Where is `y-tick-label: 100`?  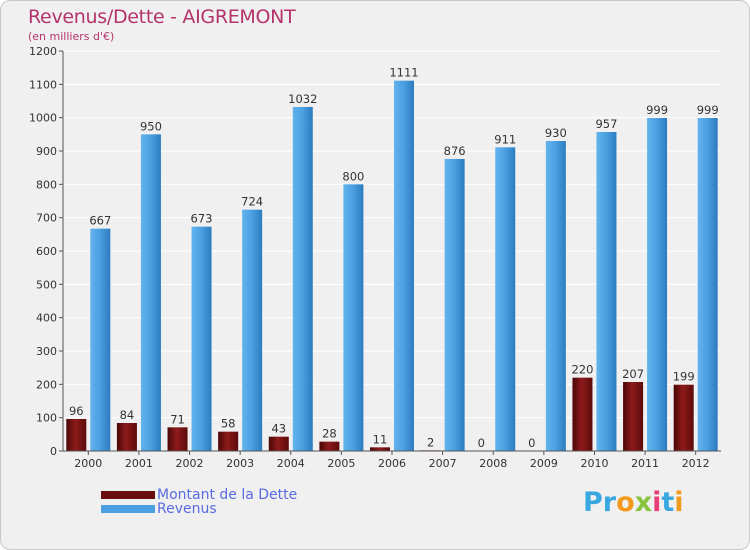
y-tick-label: 100 is located at coordinates (46, 418).